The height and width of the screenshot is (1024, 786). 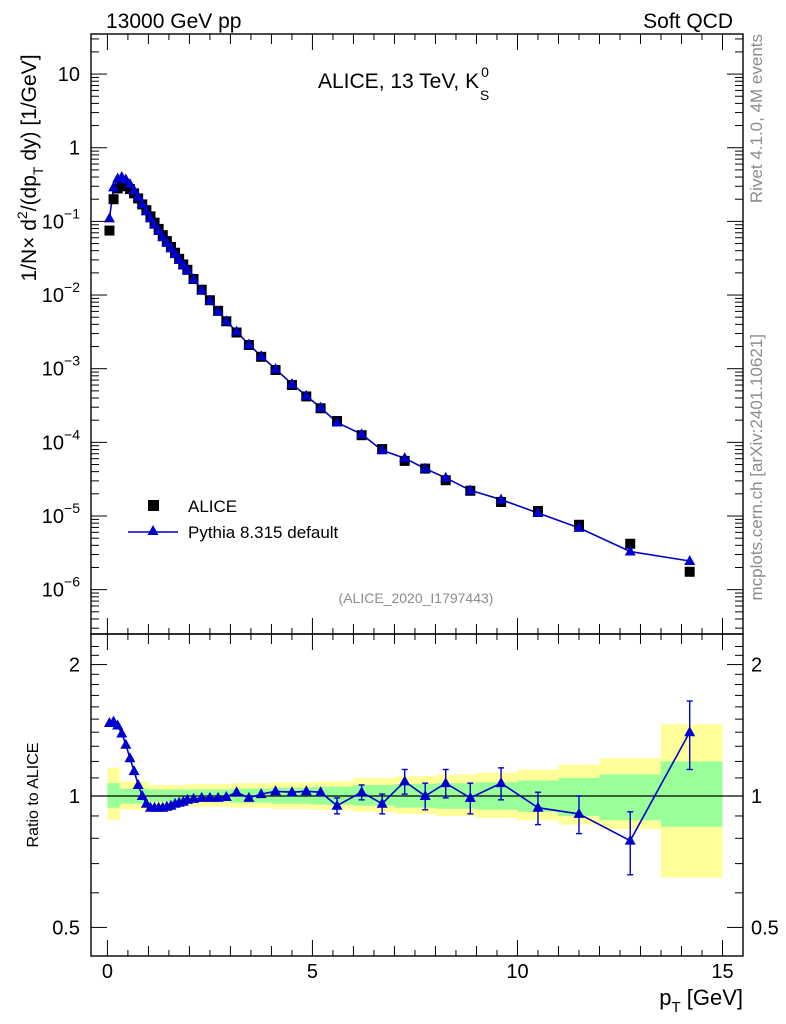 I want to click on y-tick-label: 10⁻³, so click(x=61, y=367).